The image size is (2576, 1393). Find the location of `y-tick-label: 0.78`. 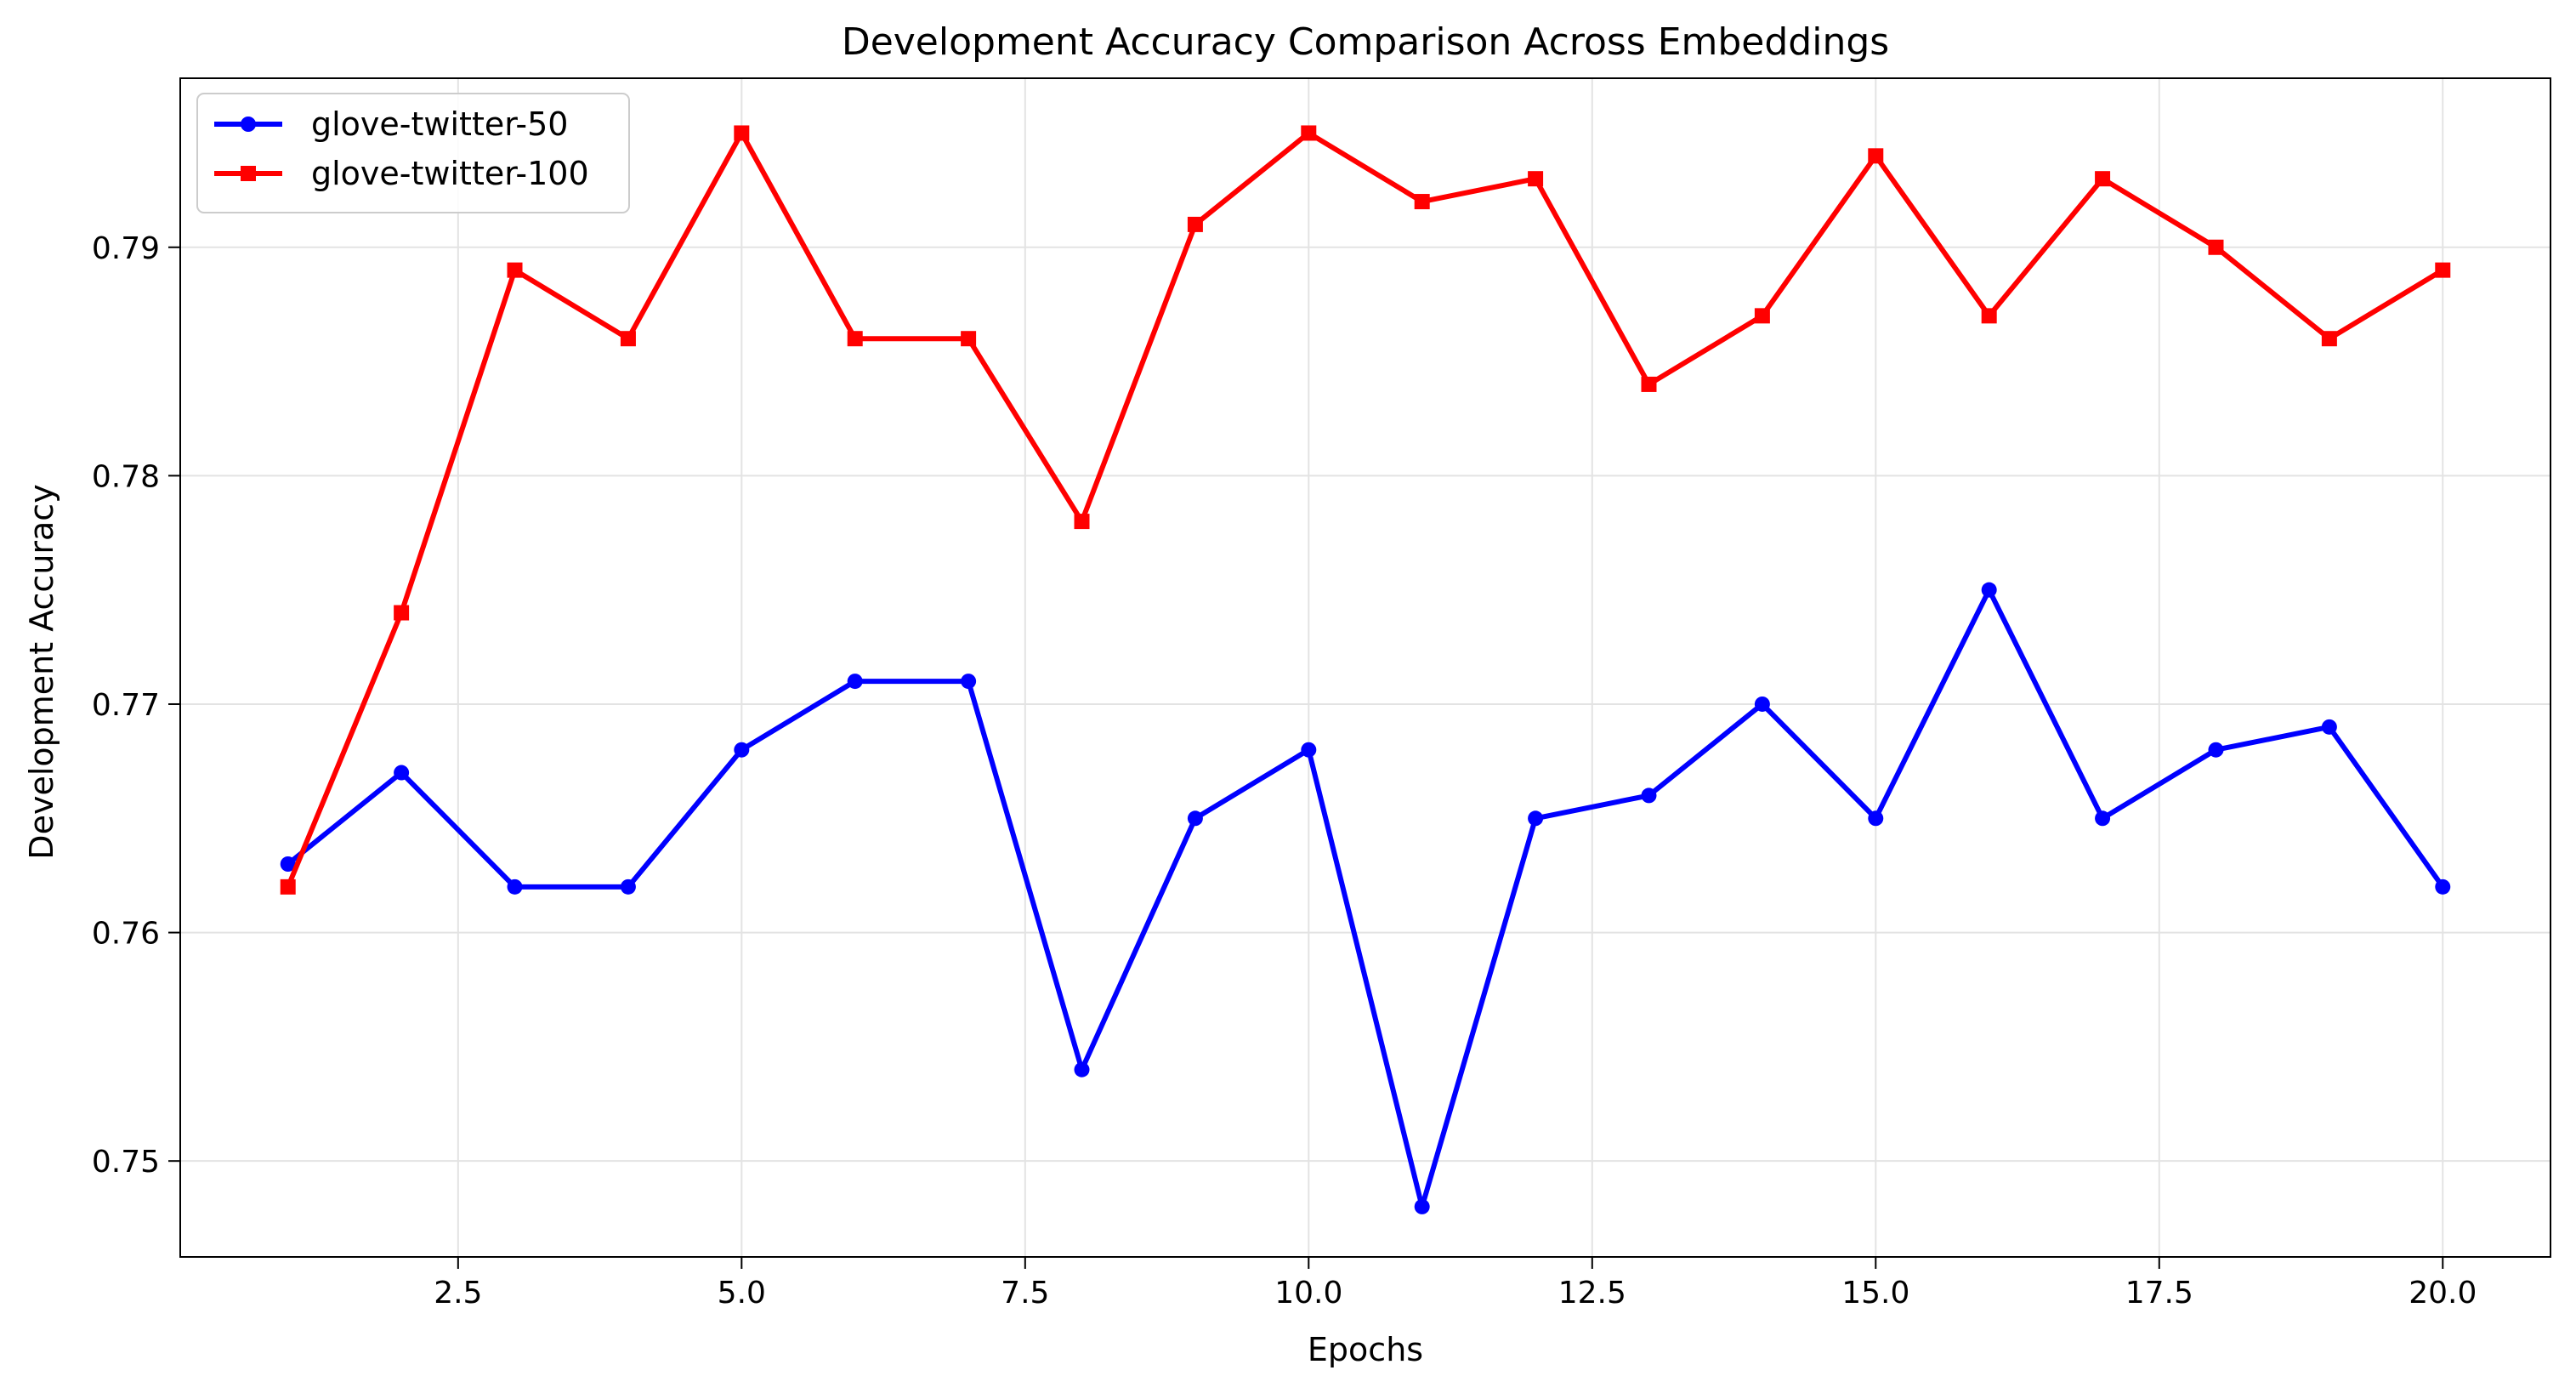

y-tick-label: 0.78 is located at coordinates (126, 476).